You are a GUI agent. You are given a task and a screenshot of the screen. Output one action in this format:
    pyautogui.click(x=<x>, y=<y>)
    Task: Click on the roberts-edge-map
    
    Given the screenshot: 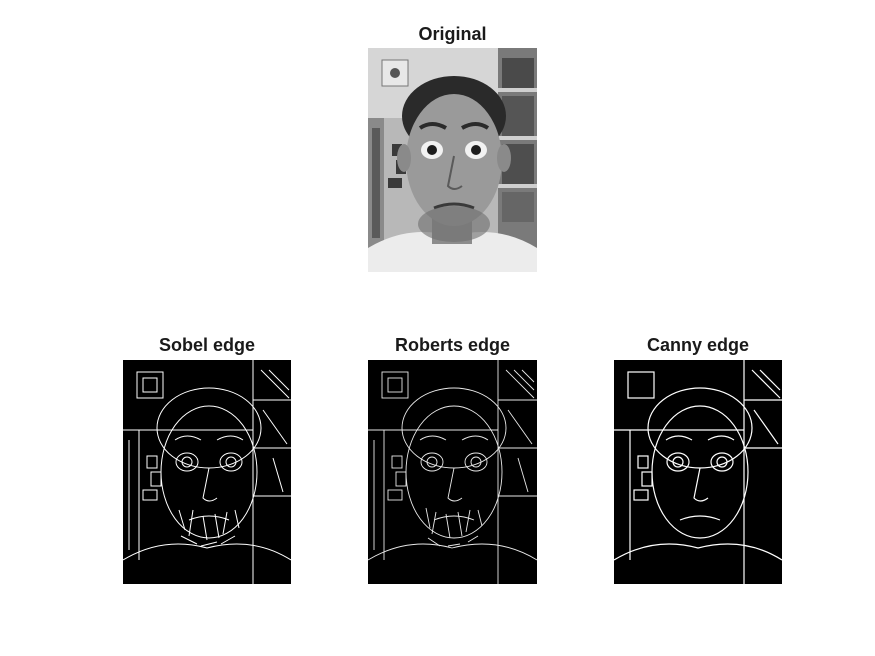 What is the action you would take?
    pyautogui.click(x=452, y=472)
    